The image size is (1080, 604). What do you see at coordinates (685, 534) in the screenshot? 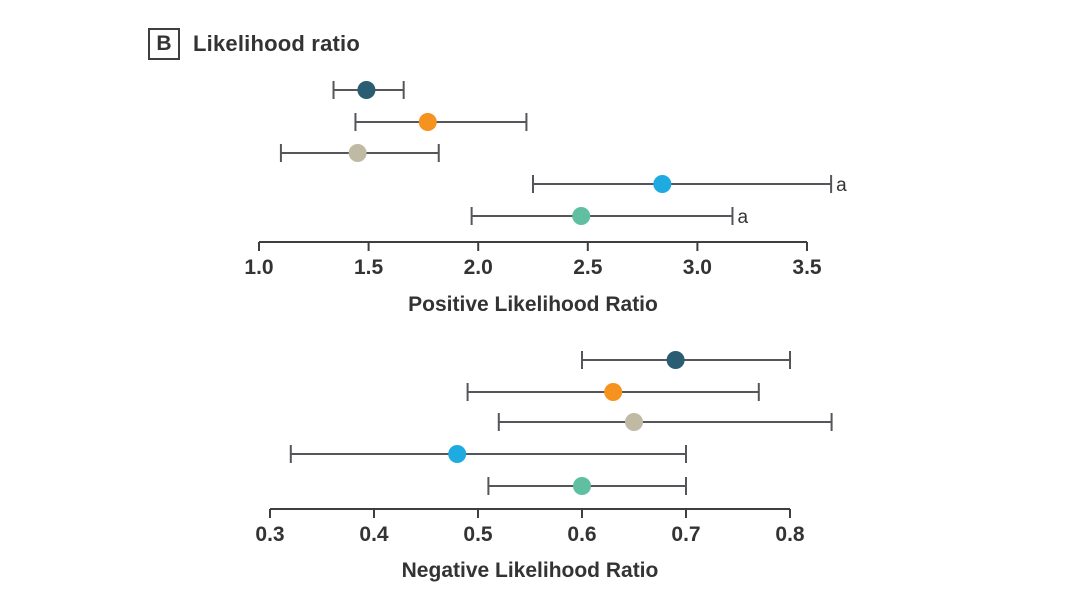
I see `axis-tick-label: 0.7` at bounding box center [685, 534].